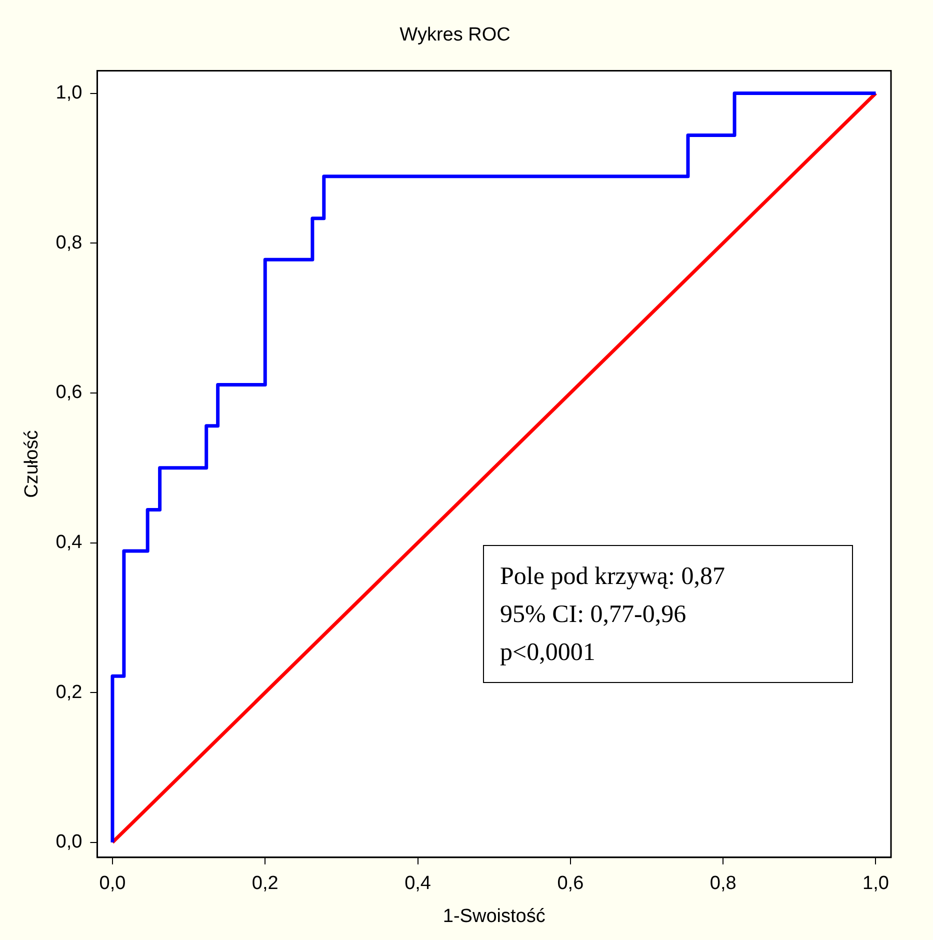  I want to click on text-box: Pole pod krzywą: 0,87 95% CI: 0,77-0,96 p<0,0001, so click(668, 614).